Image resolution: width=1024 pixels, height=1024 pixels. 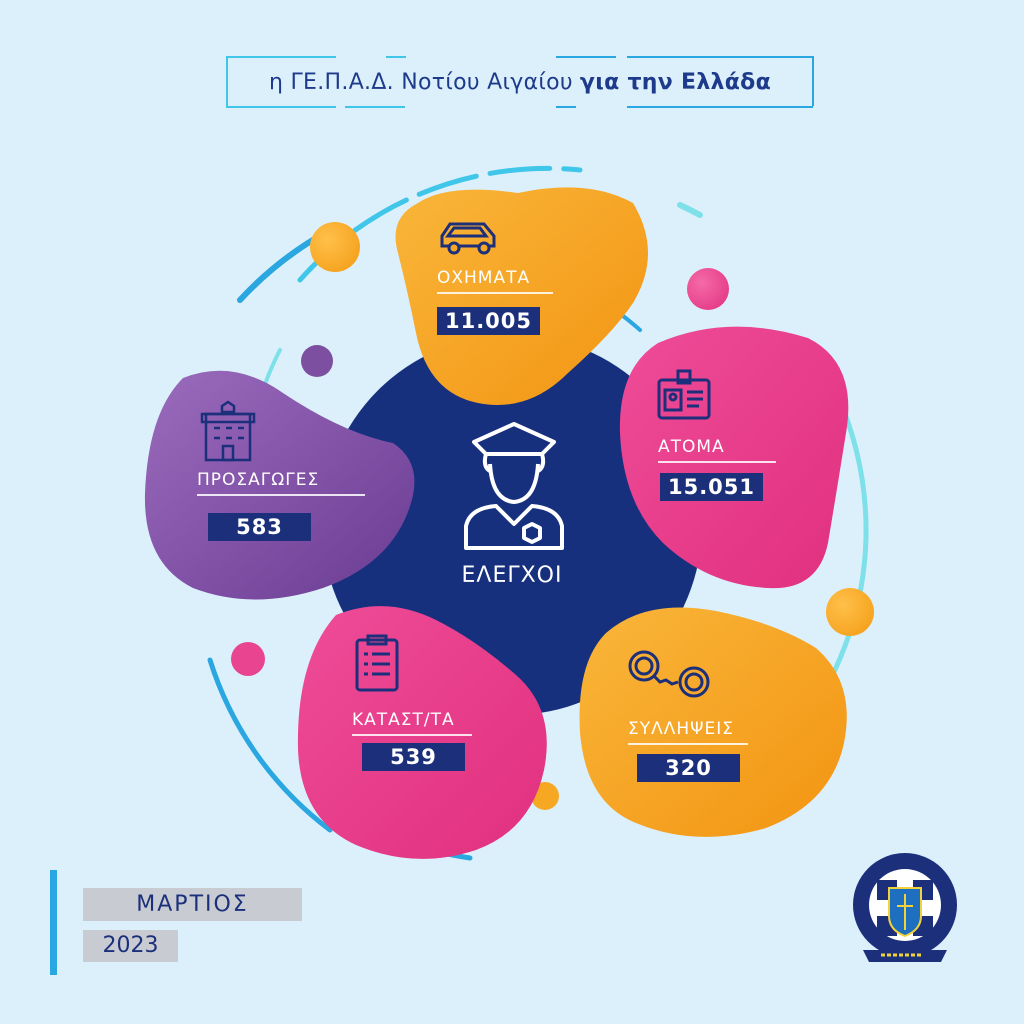 I want to click on stat-value-persons: 15.051, so click(x=711, y=487).